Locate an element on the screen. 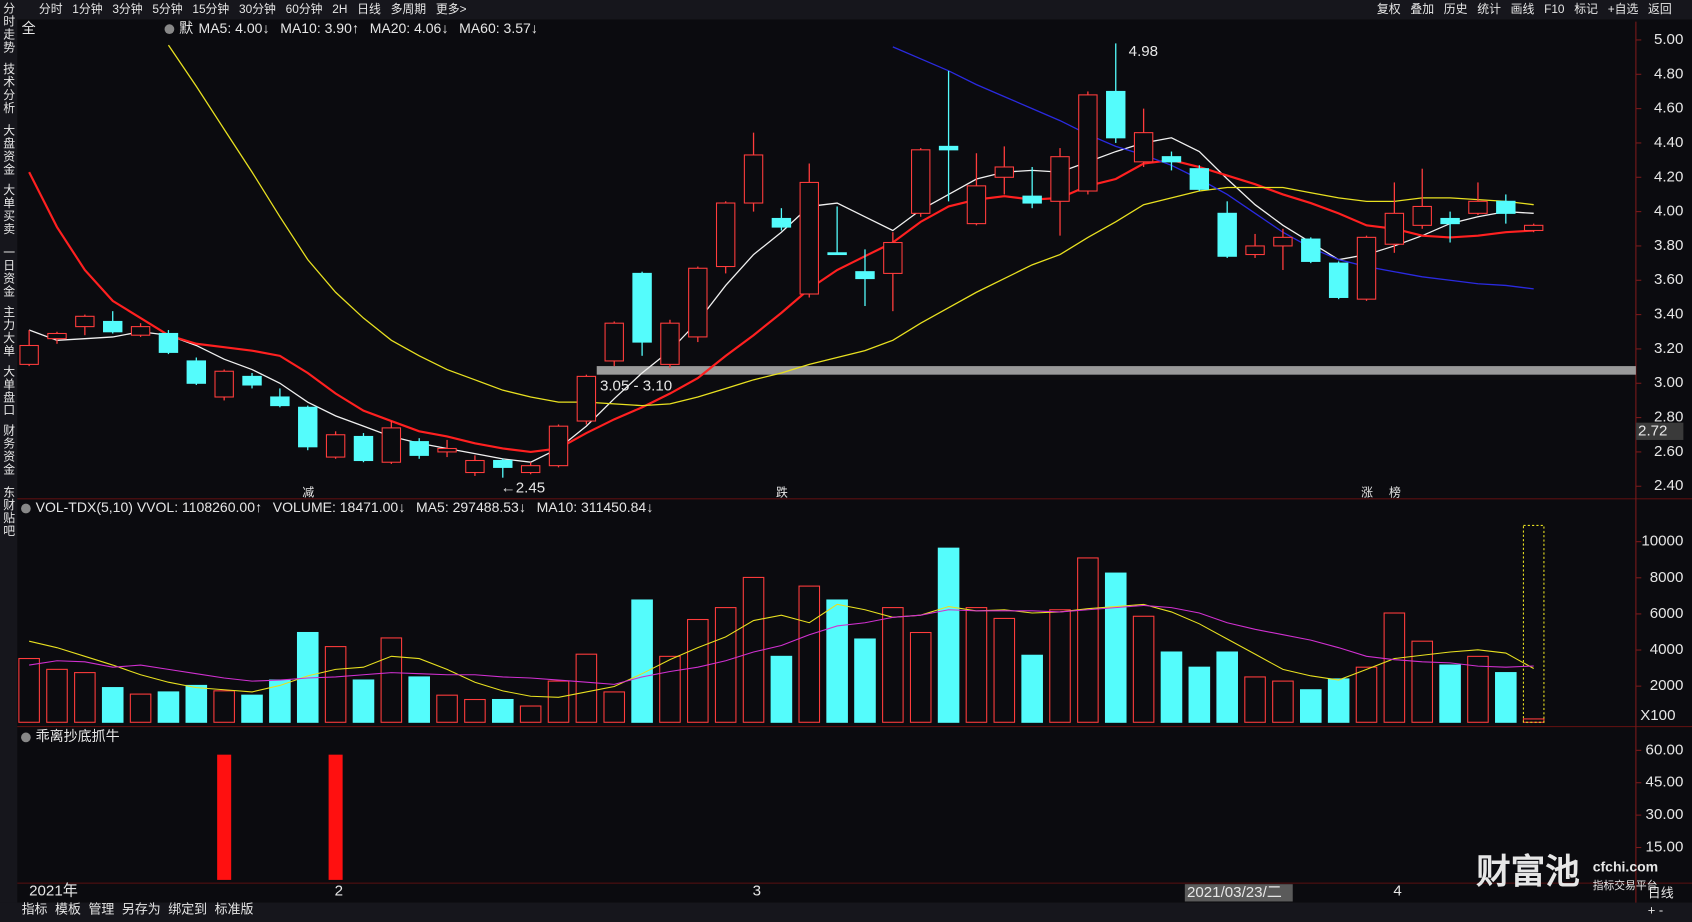 The image size is (1692, 922). y-tick-label: 5.00 is located at coordinates (1668, 39).